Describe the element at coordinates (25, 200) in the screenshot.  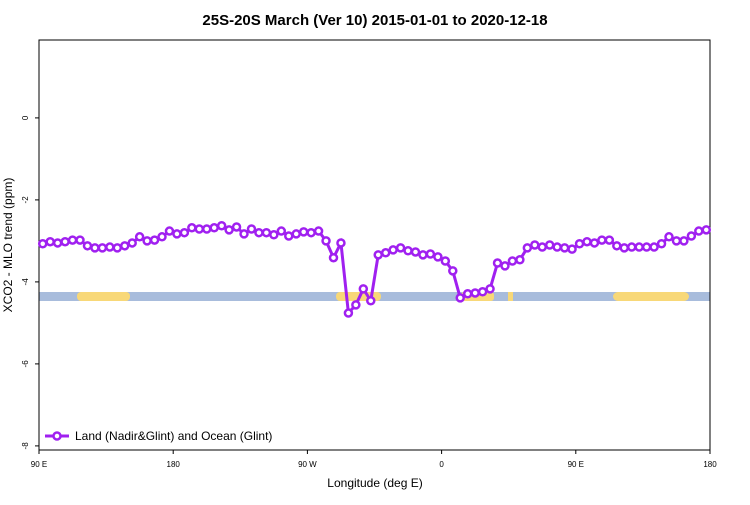
I see `y-tick-label: -2` at that location.